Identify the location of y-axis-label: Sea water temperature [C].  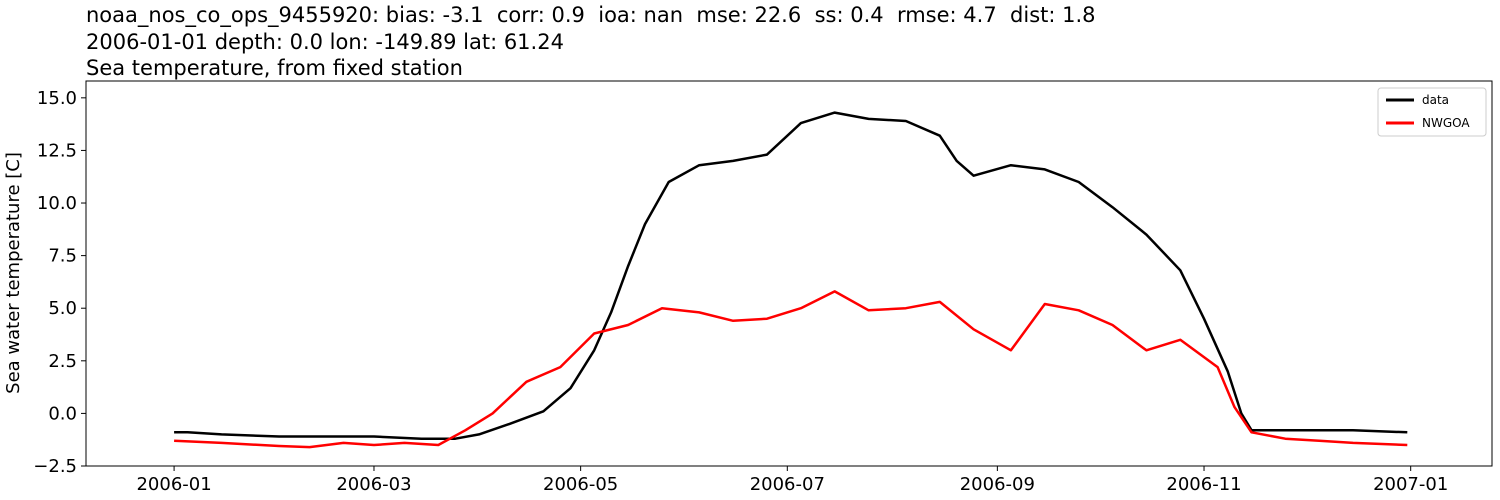
(13, 273).